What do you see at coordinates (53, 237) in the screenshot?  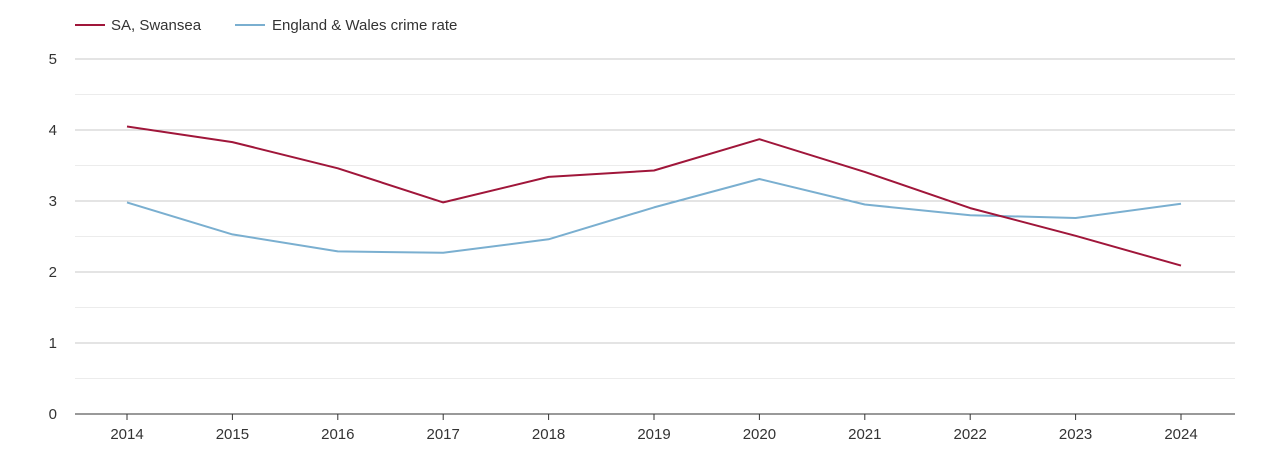 I see `y-axis: 0 1 2 3 4 5` at bounding box center [53, 237].